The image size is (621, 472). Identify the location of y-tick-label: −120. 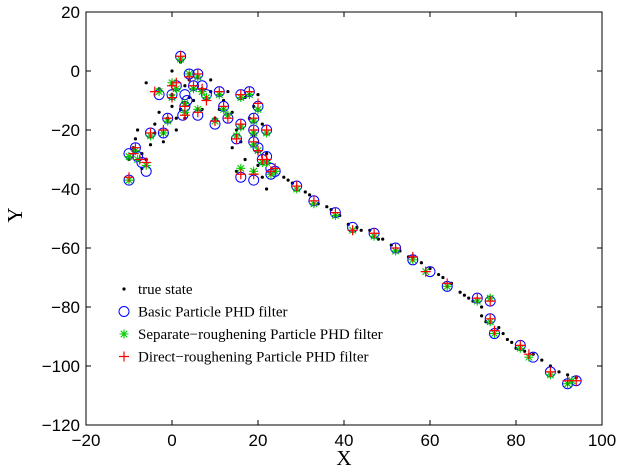
(61, 425).